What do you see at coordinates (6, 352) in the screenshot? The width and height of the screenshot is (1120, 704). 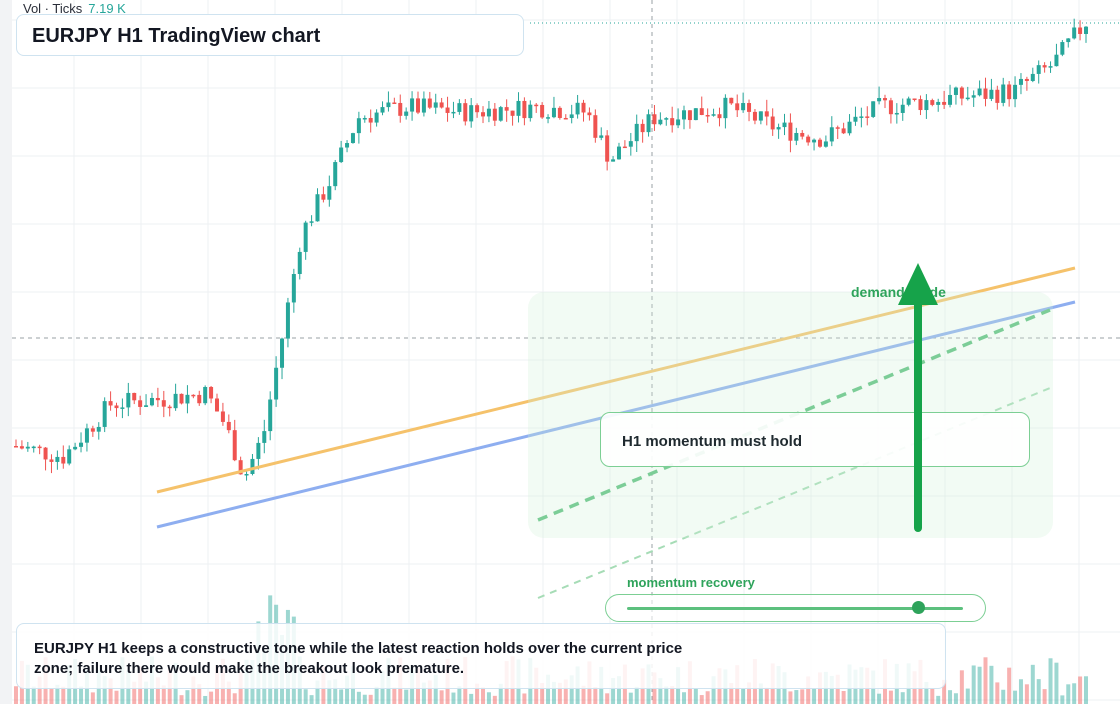 I see `price-scale-strip` at bounding box center [6, 352].